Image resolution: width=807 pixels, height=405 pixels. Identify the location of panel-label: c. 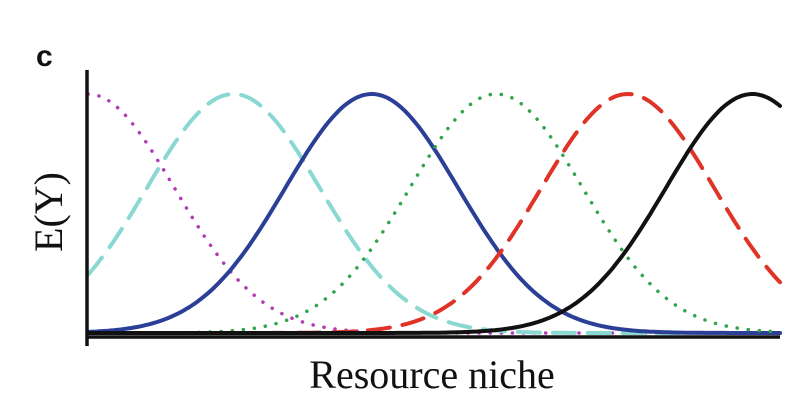
(44, 56).